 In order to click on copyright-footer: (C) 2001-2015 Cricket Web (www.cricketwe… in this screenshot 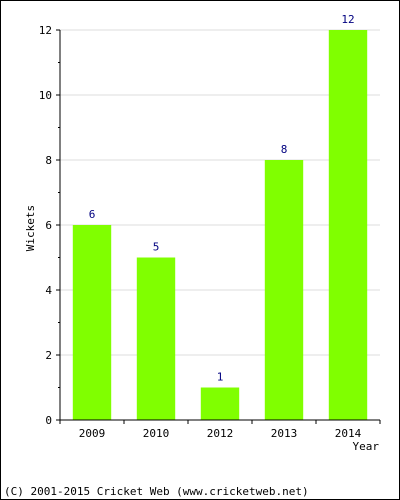, I will do `click(156, 491)`.